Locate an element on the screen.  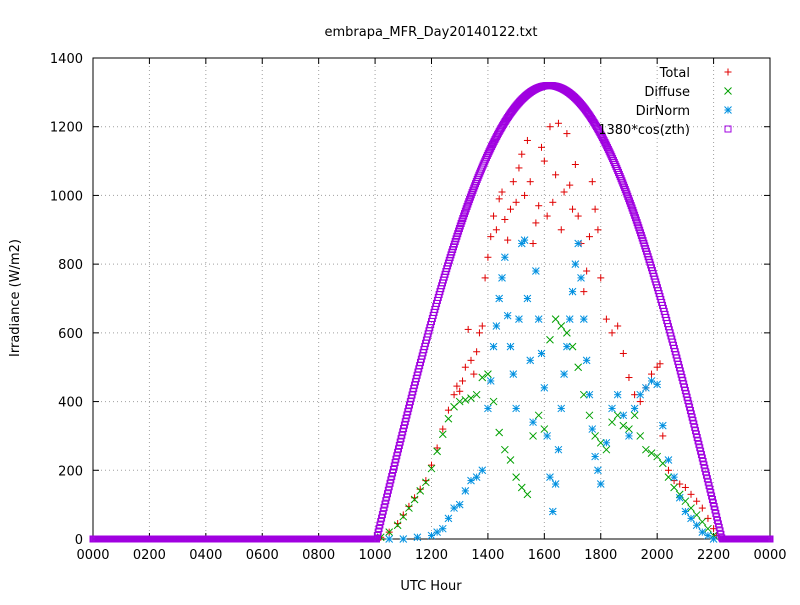
legend: Total Diffuse DirNorm 1380*cos(zth) is located at coordinates (665, 102).